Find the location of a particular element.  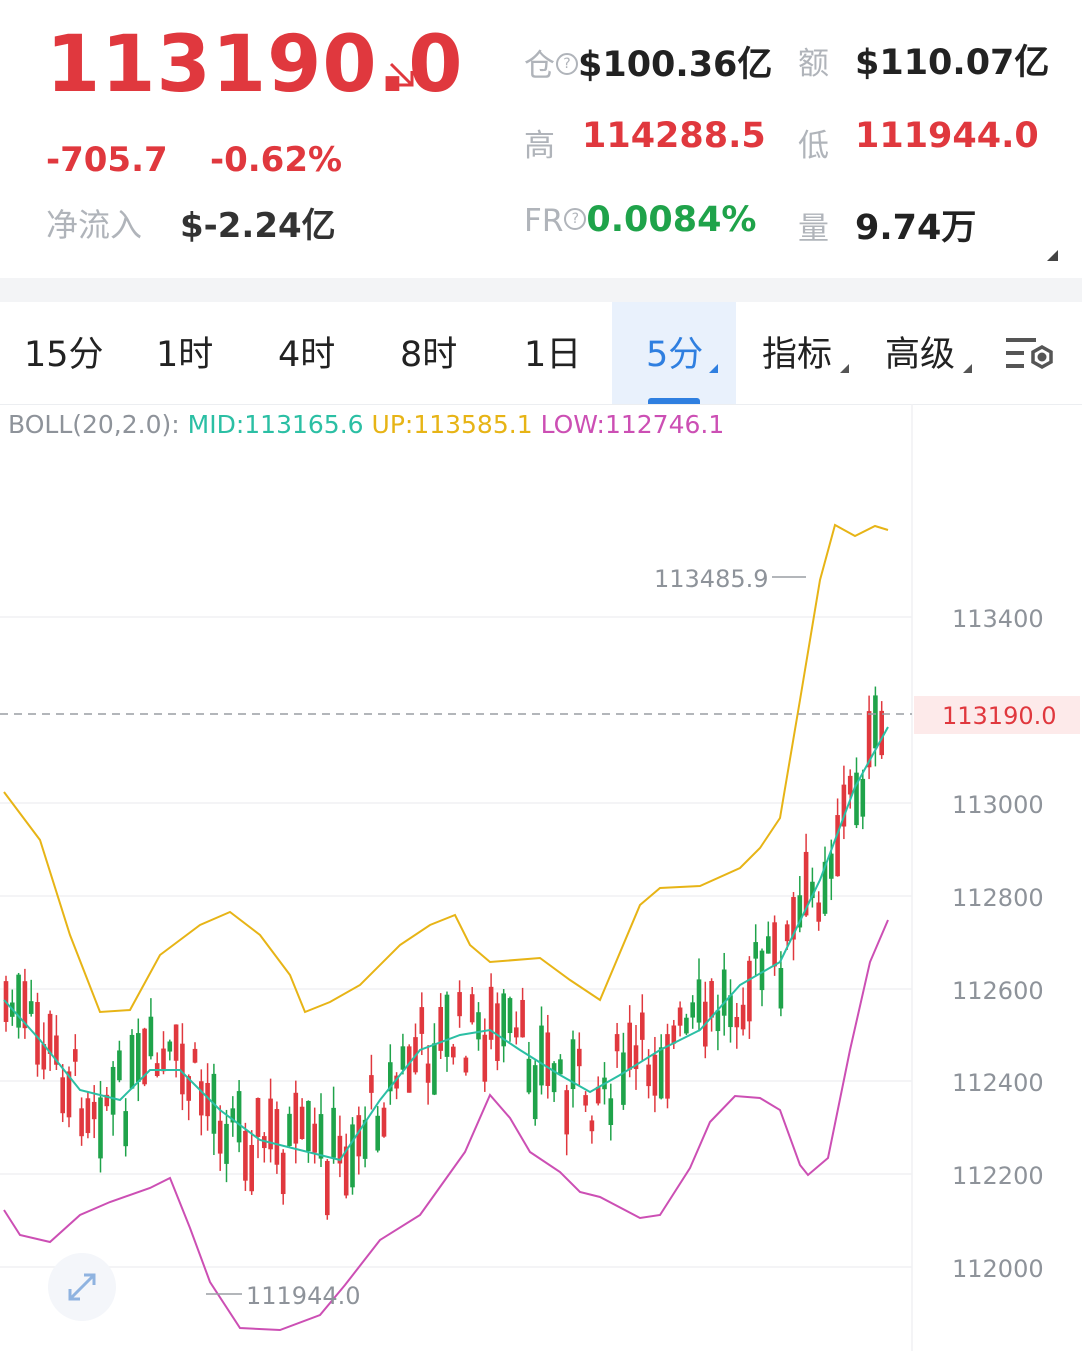

open-interest: 仓? $100.36亿 is located at coordinates (648, 61).